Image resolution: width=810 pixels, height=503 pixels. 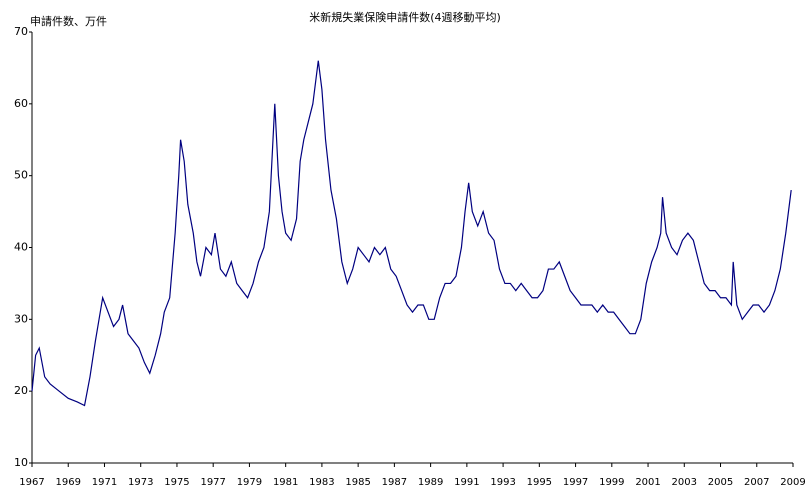 I want to click on y-tick-label: 40, so click(x=21, y=247).